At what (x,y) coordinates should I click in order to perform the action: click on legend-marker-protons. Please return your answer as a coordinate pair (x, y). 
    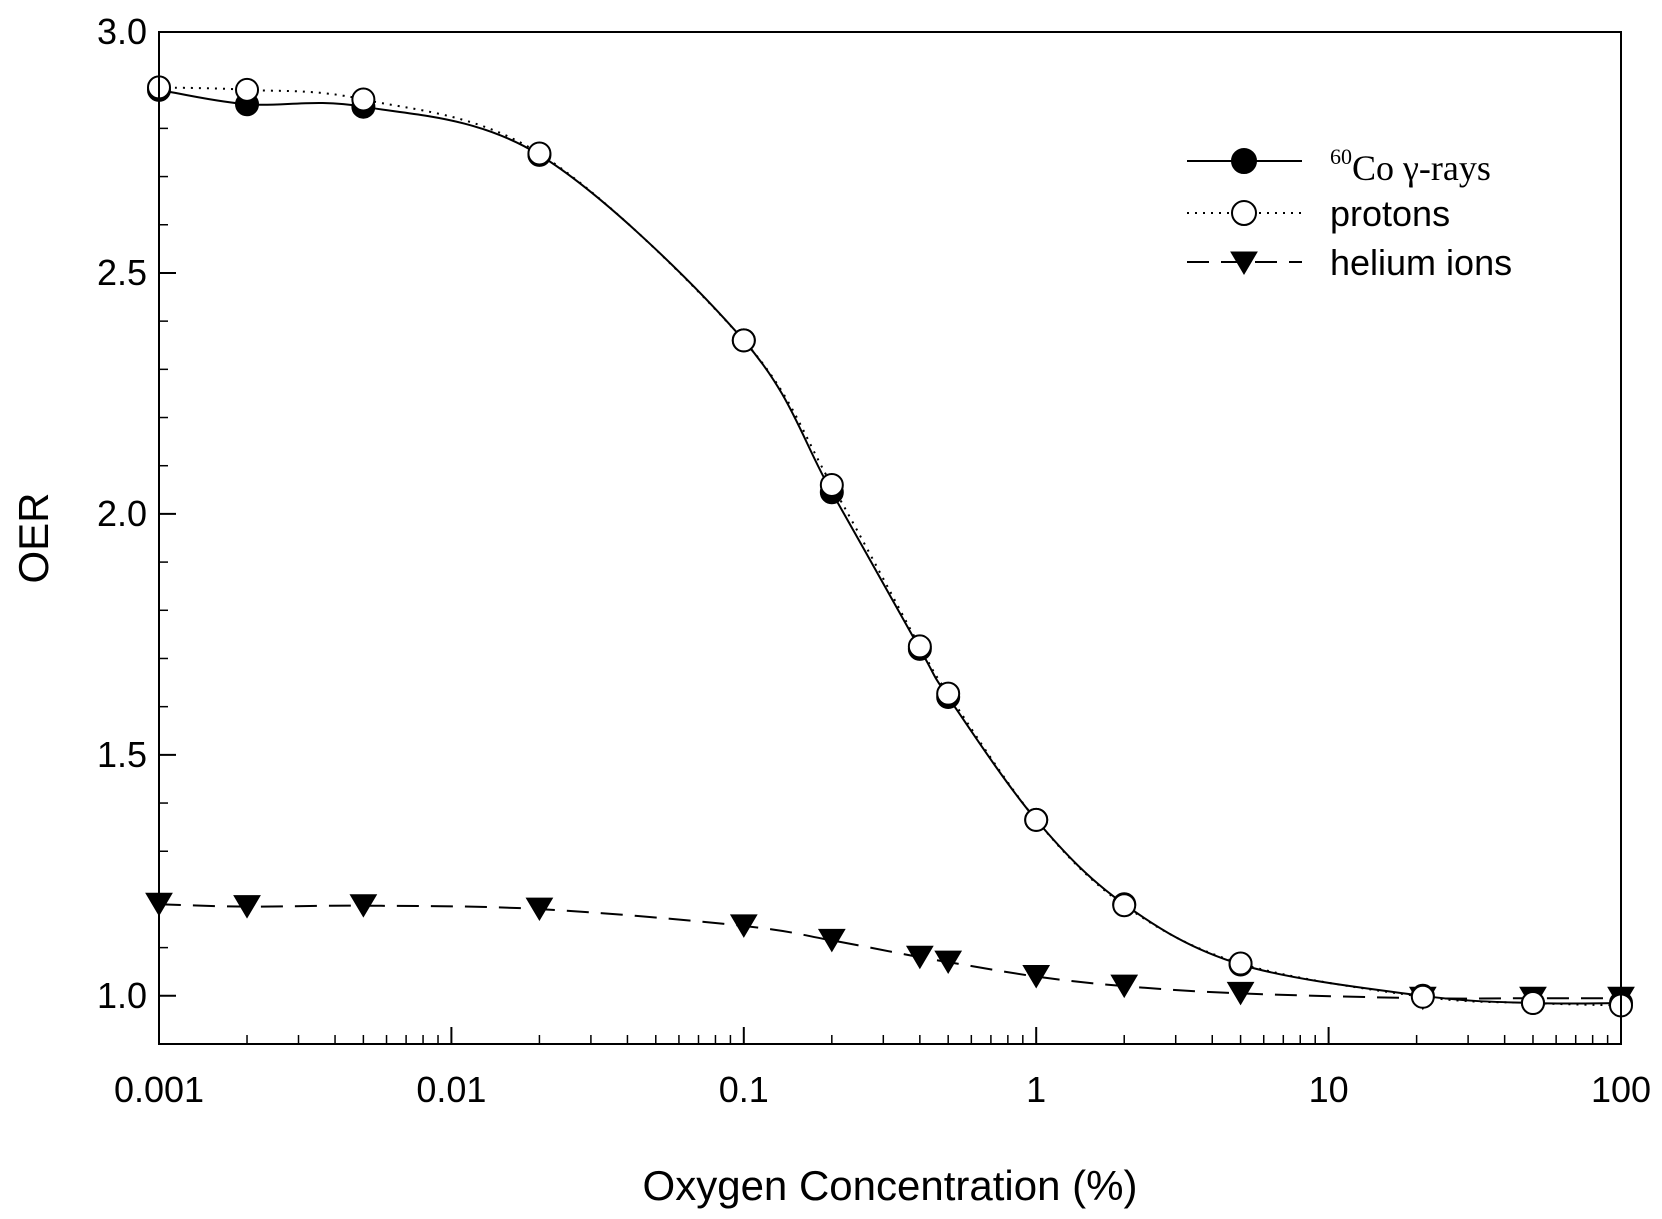
    Looking at the image, I should click on (1244, 213).